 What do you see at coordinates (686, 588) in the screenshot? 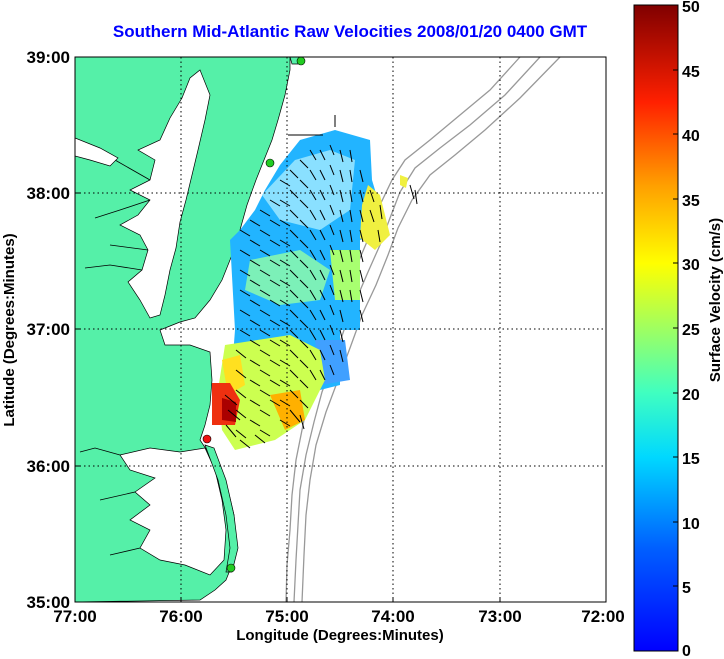
I see `colorbar-tick: 5` at bounding box center [686, 588].